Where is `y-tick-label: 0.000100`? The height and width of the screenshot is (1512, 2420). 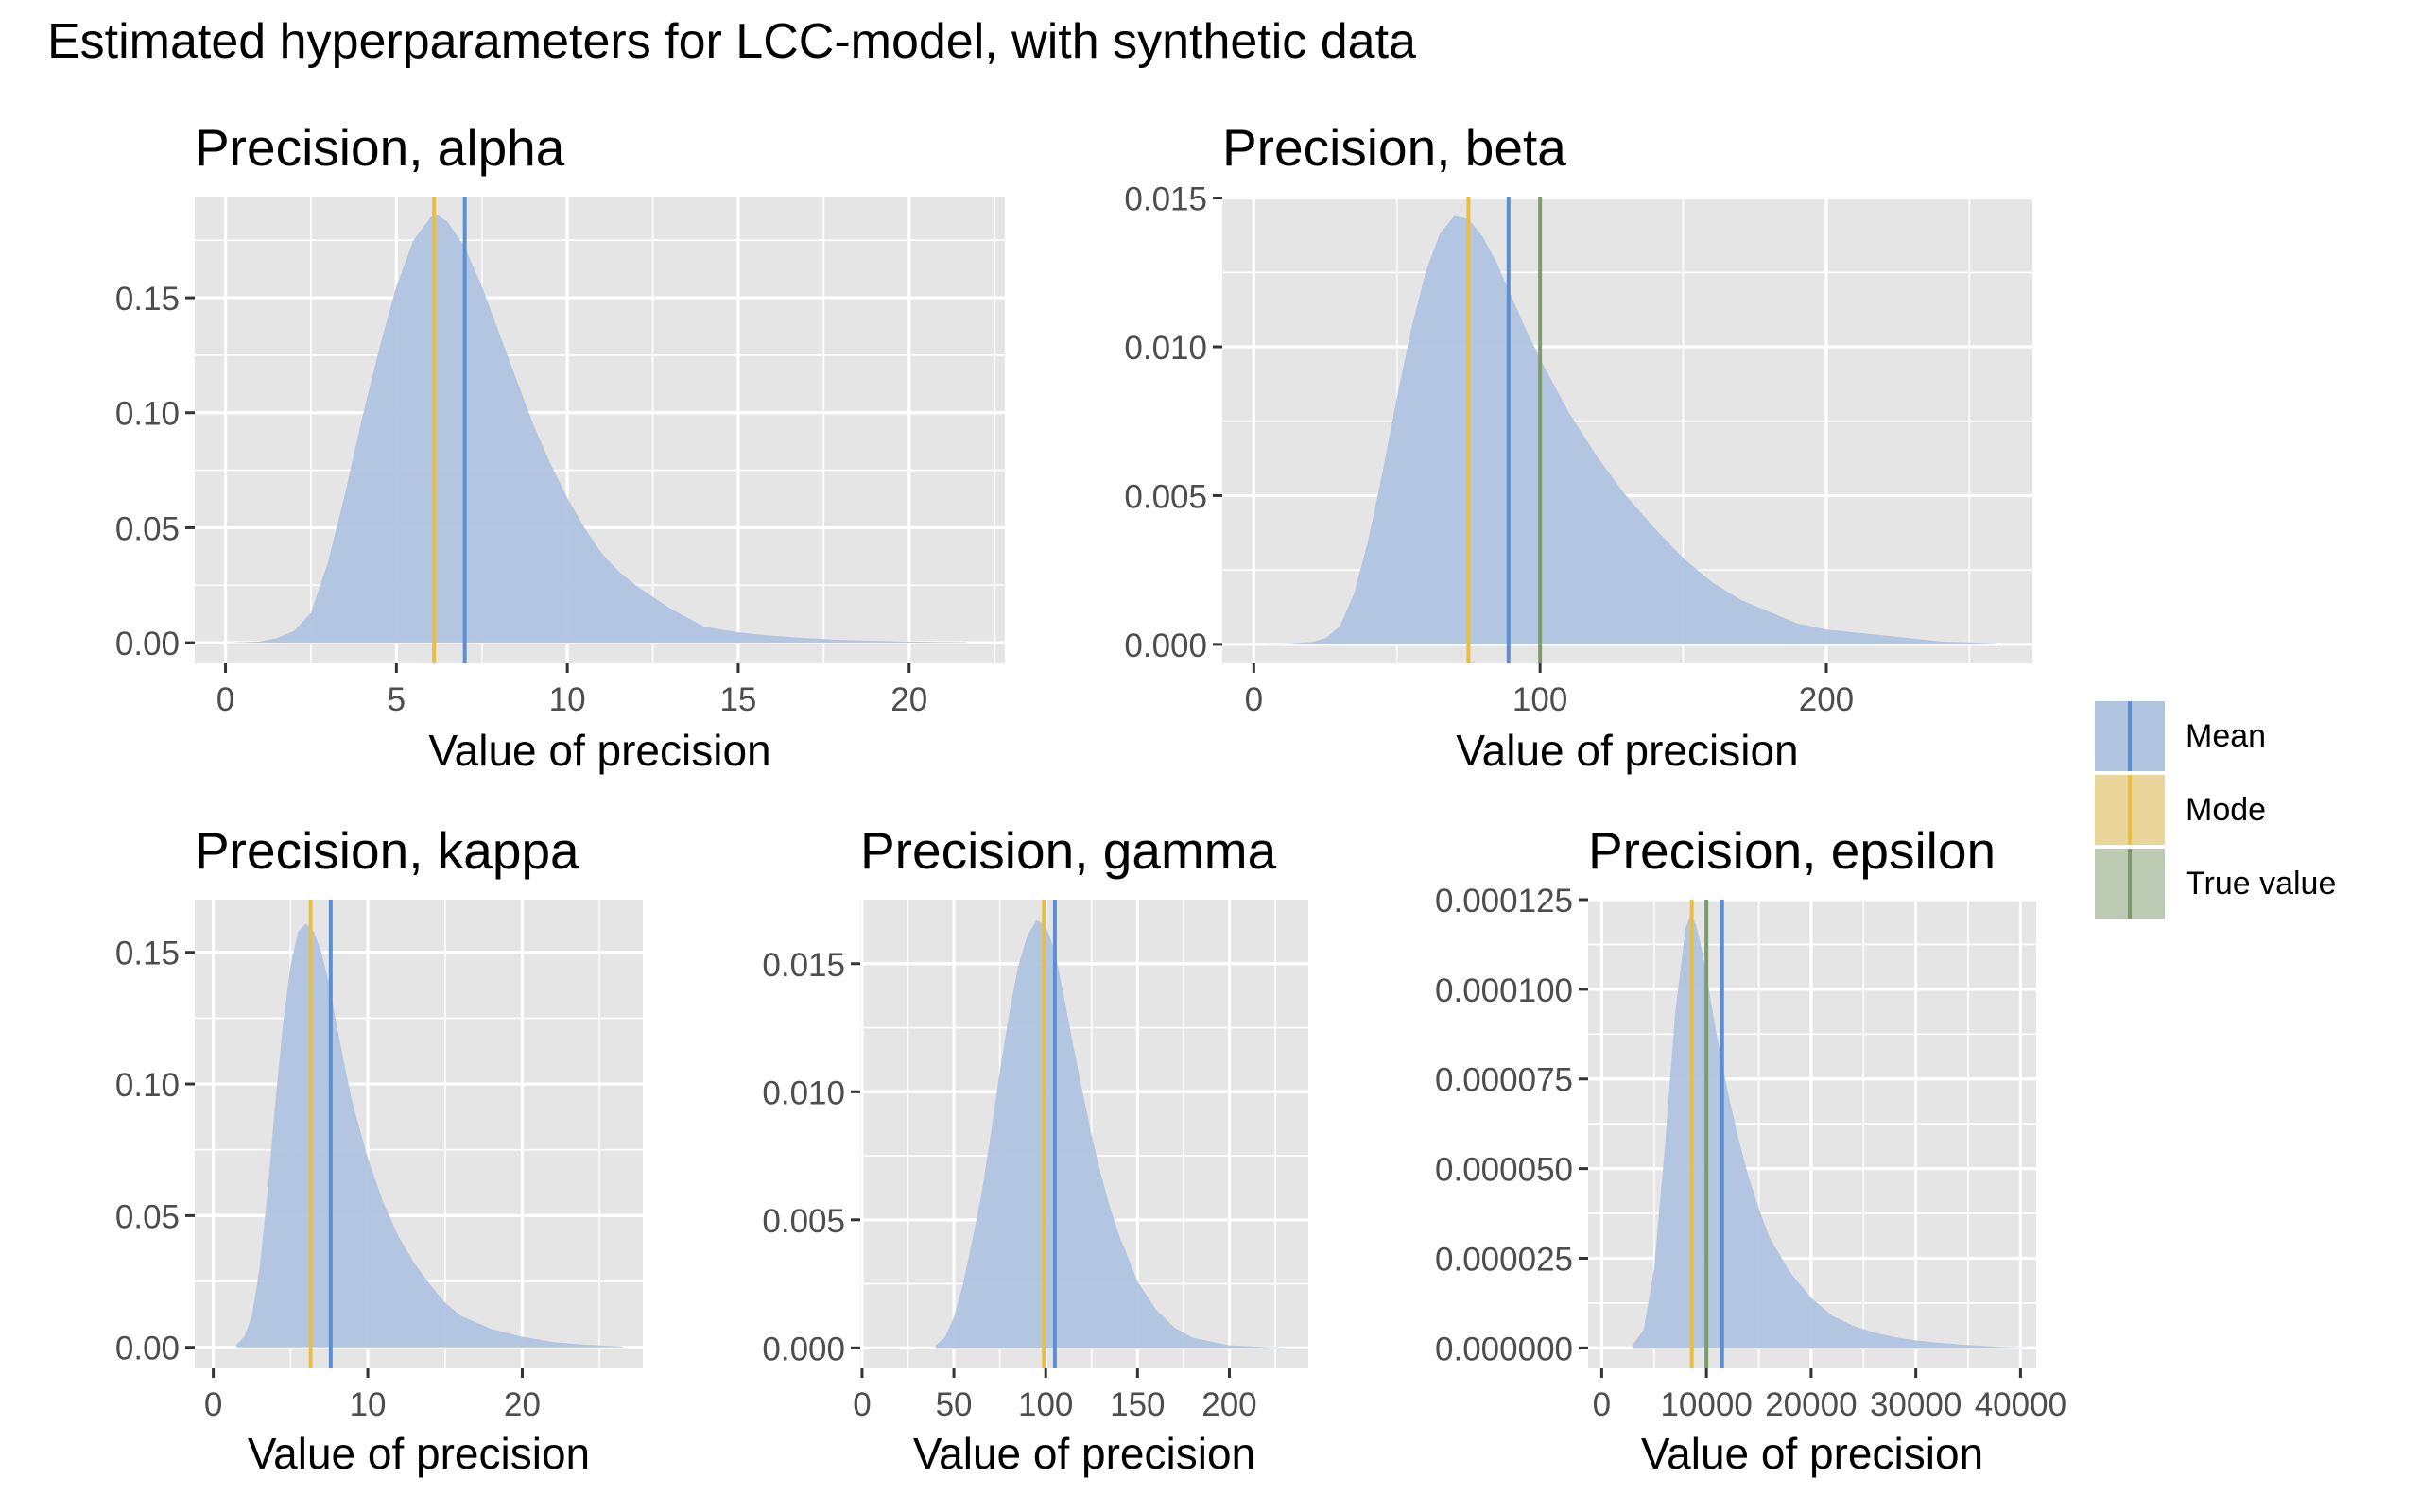
y-tick-label: 0.000100 is located at coordinates (1504, 990).